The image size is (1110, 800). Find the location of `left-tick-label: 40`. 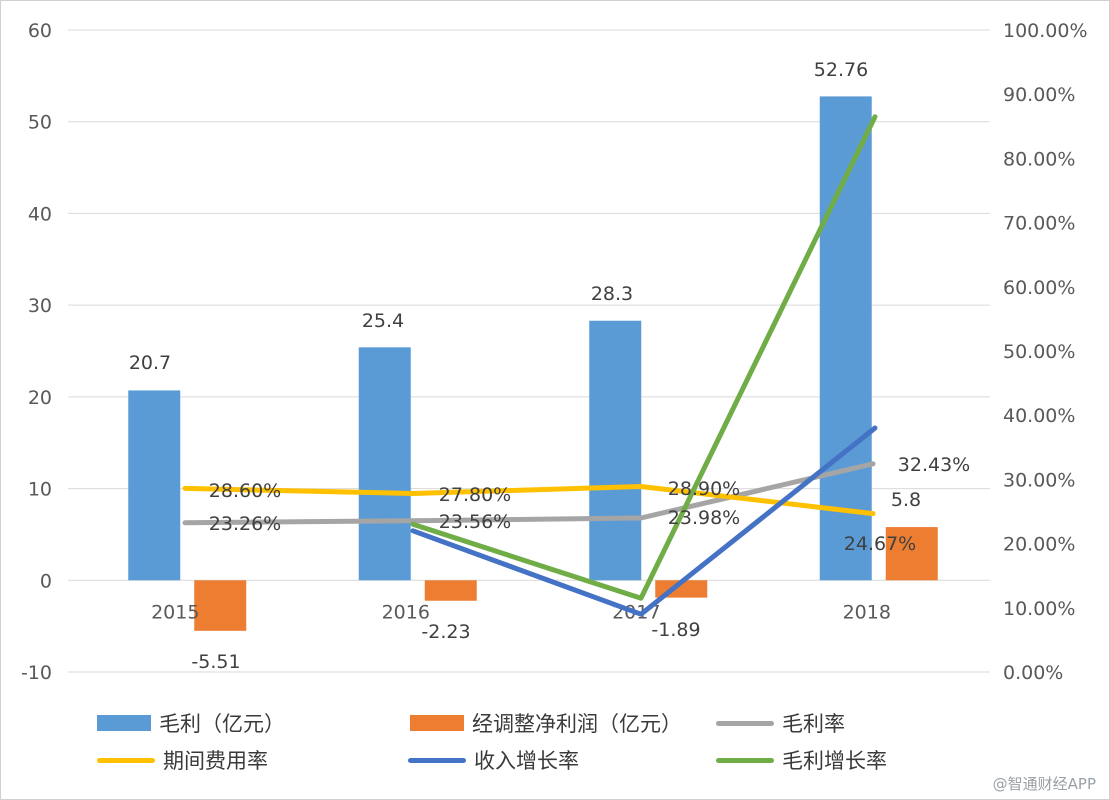

left-tick-label: 40 is located at coordinates (40, 214).